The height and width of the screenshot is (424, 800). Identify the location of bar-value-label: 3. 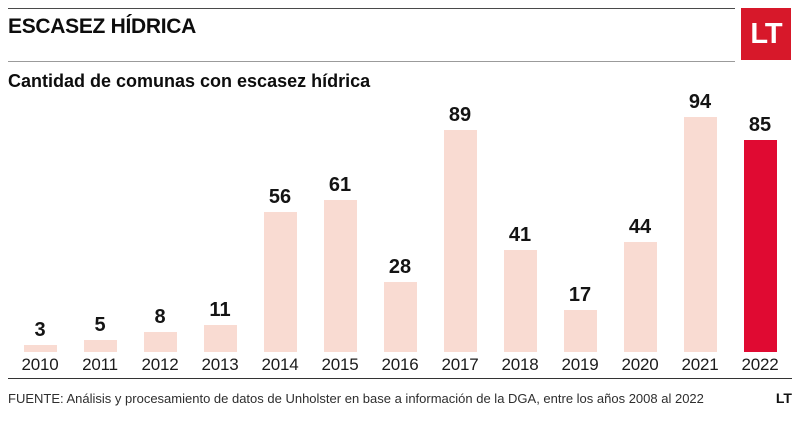
(40, 329).